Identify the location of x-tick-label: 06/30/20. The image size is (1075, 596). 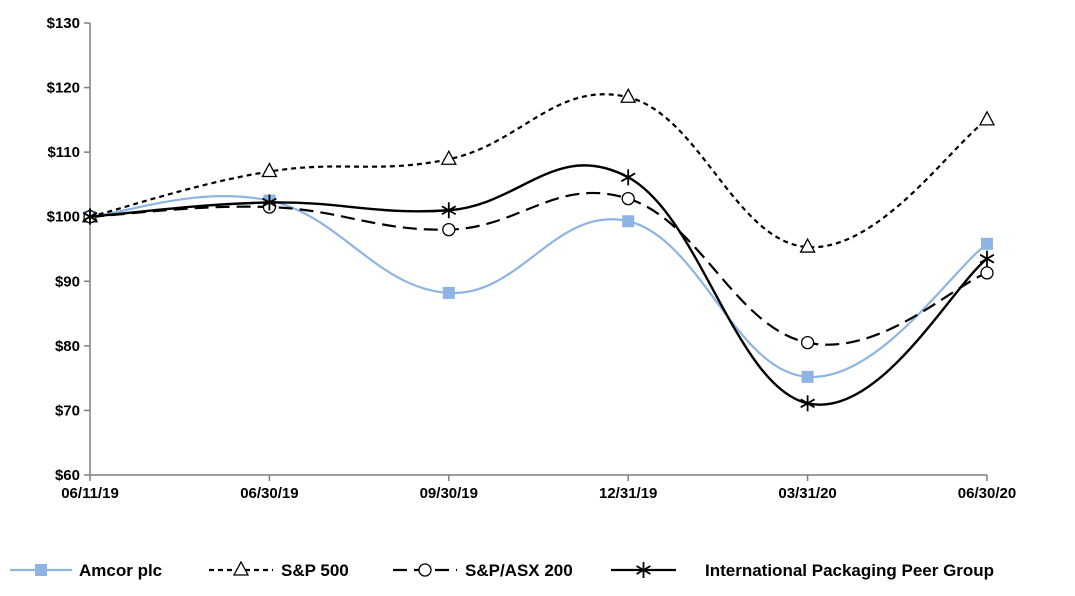
(987, 493).